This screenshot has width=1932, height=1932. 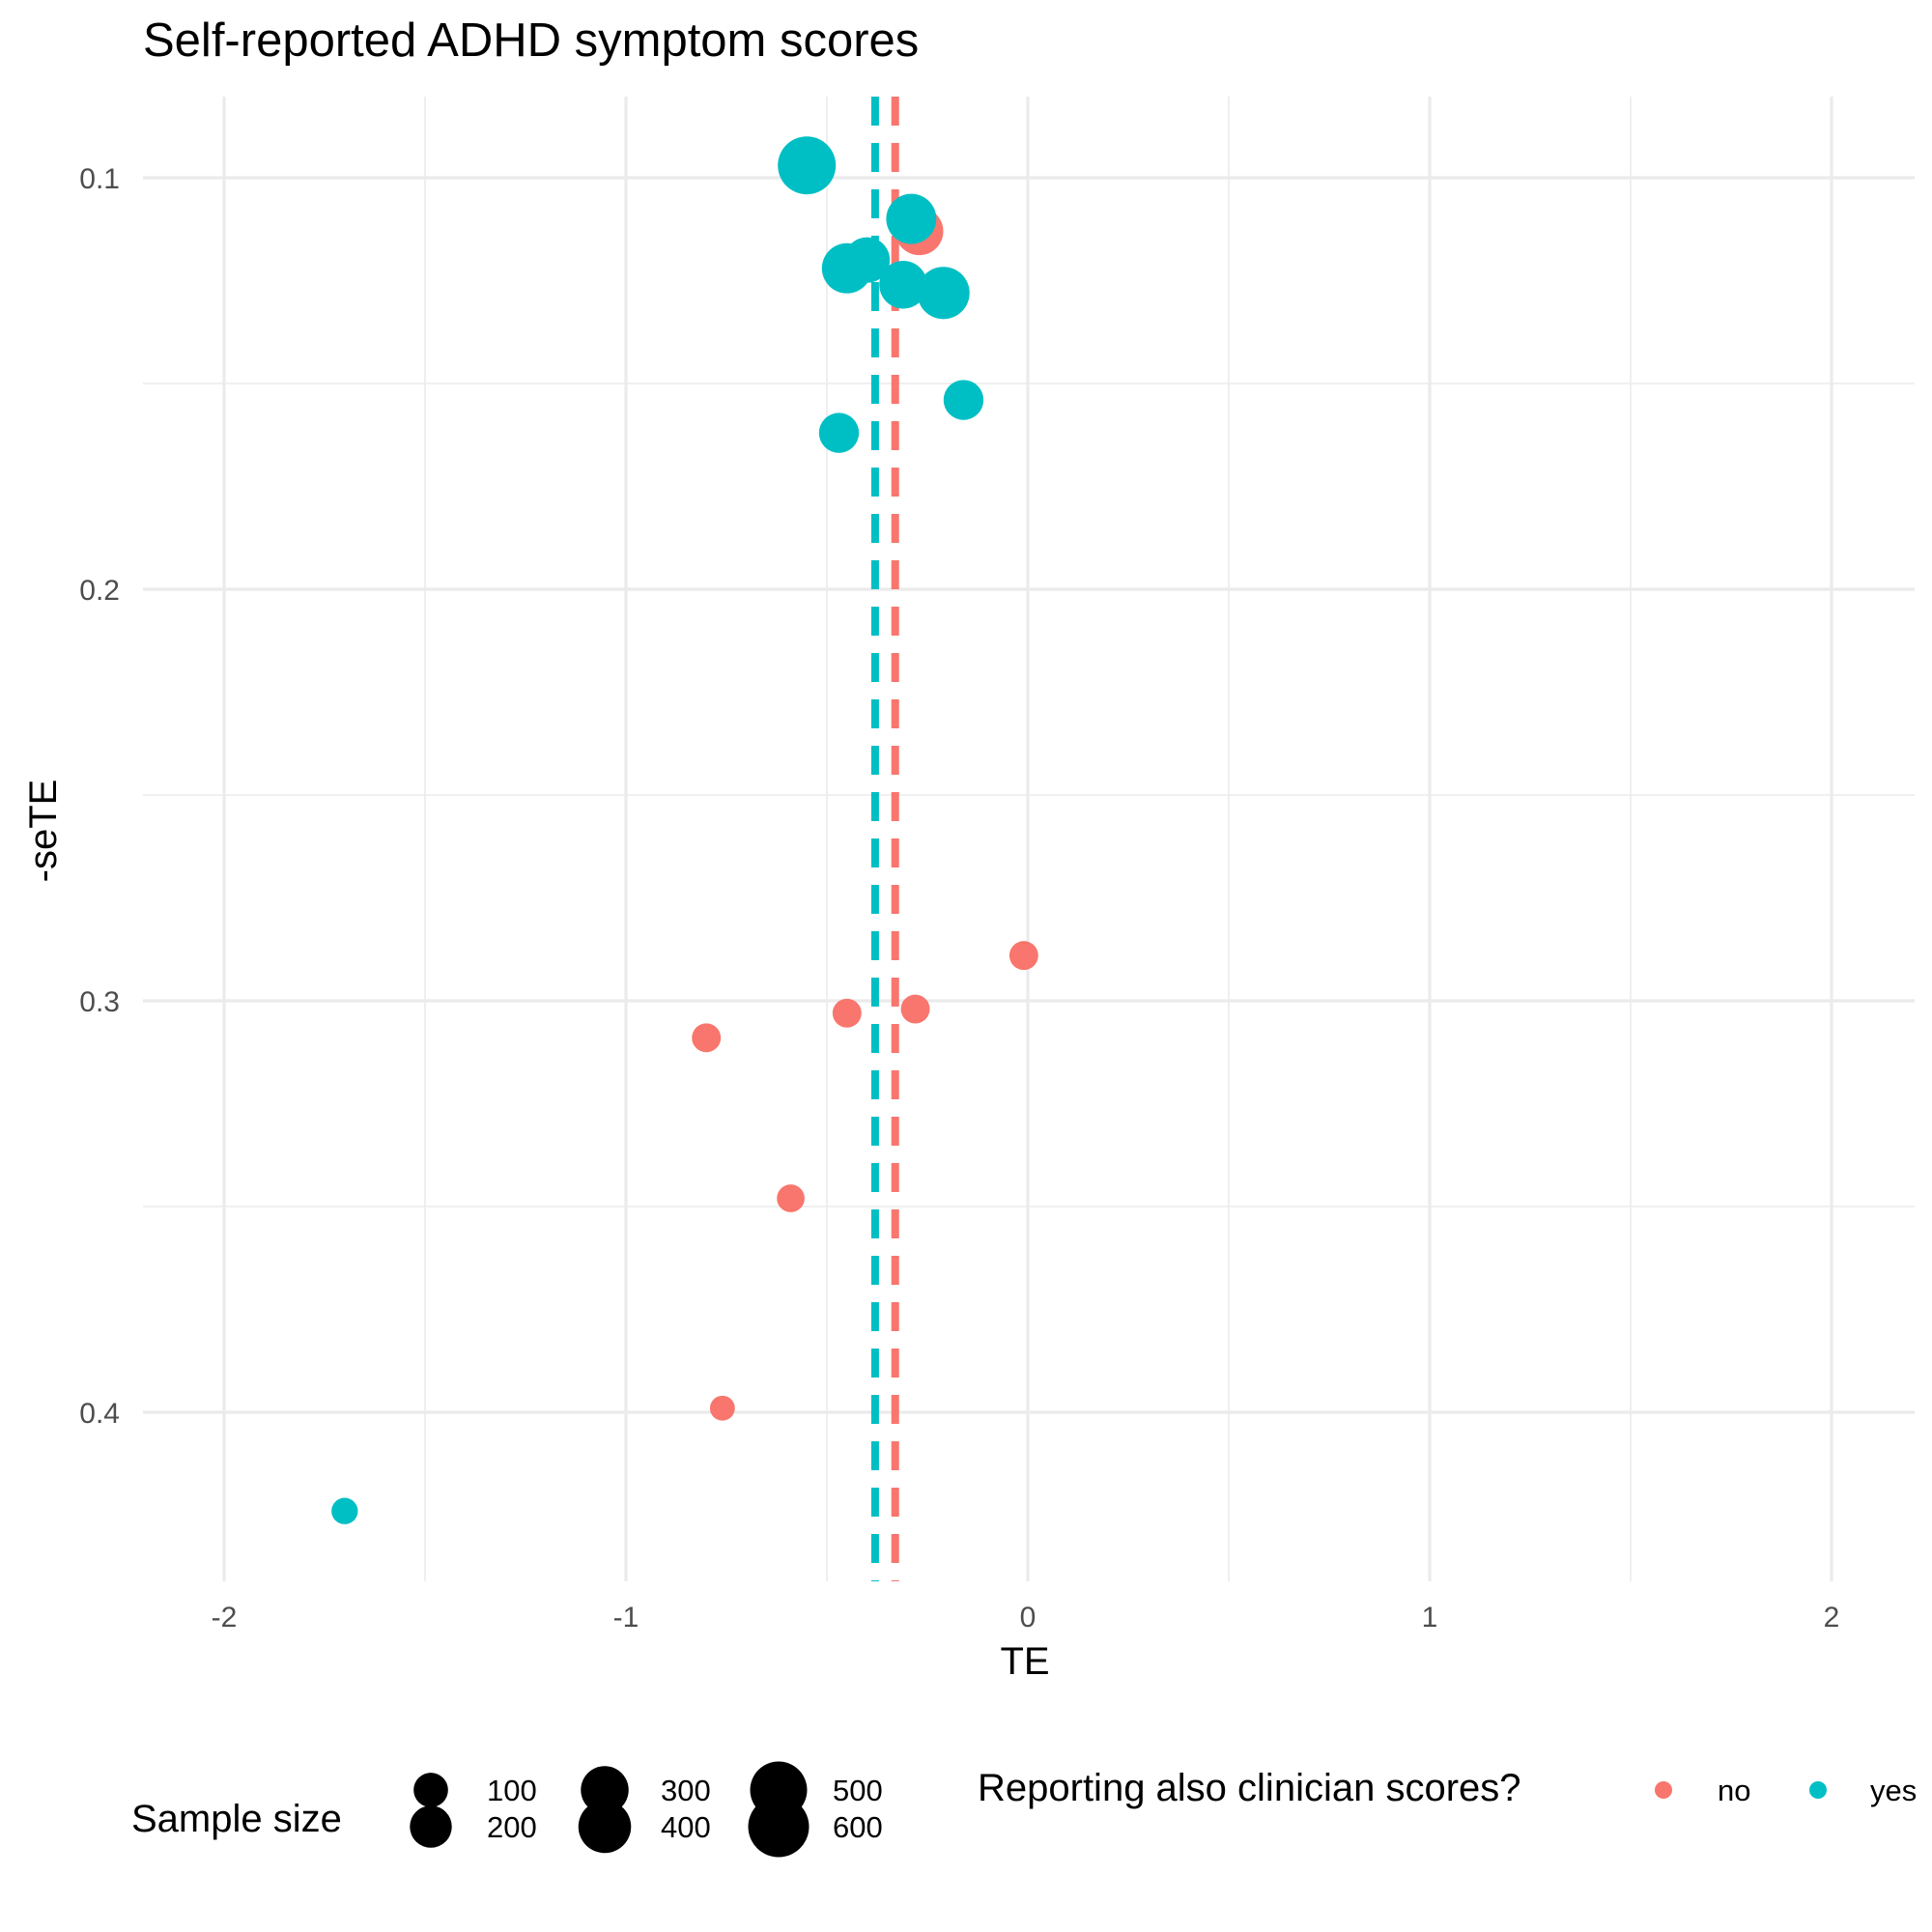 I want to click on legend-size-label: 500, so click(x=858, y=1790).